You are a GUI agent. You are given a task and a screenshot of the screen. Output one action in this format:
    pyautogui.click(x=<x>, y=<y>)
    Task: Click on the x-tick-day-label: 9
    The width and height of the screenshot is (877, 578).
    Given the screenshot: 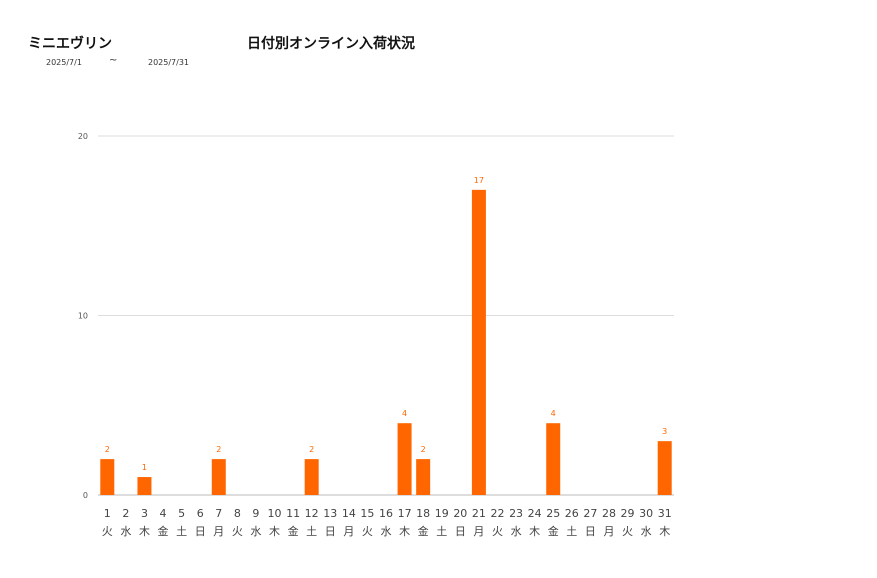 What is the action you would take?
    pyautogui.click(x=255, y=513)
    